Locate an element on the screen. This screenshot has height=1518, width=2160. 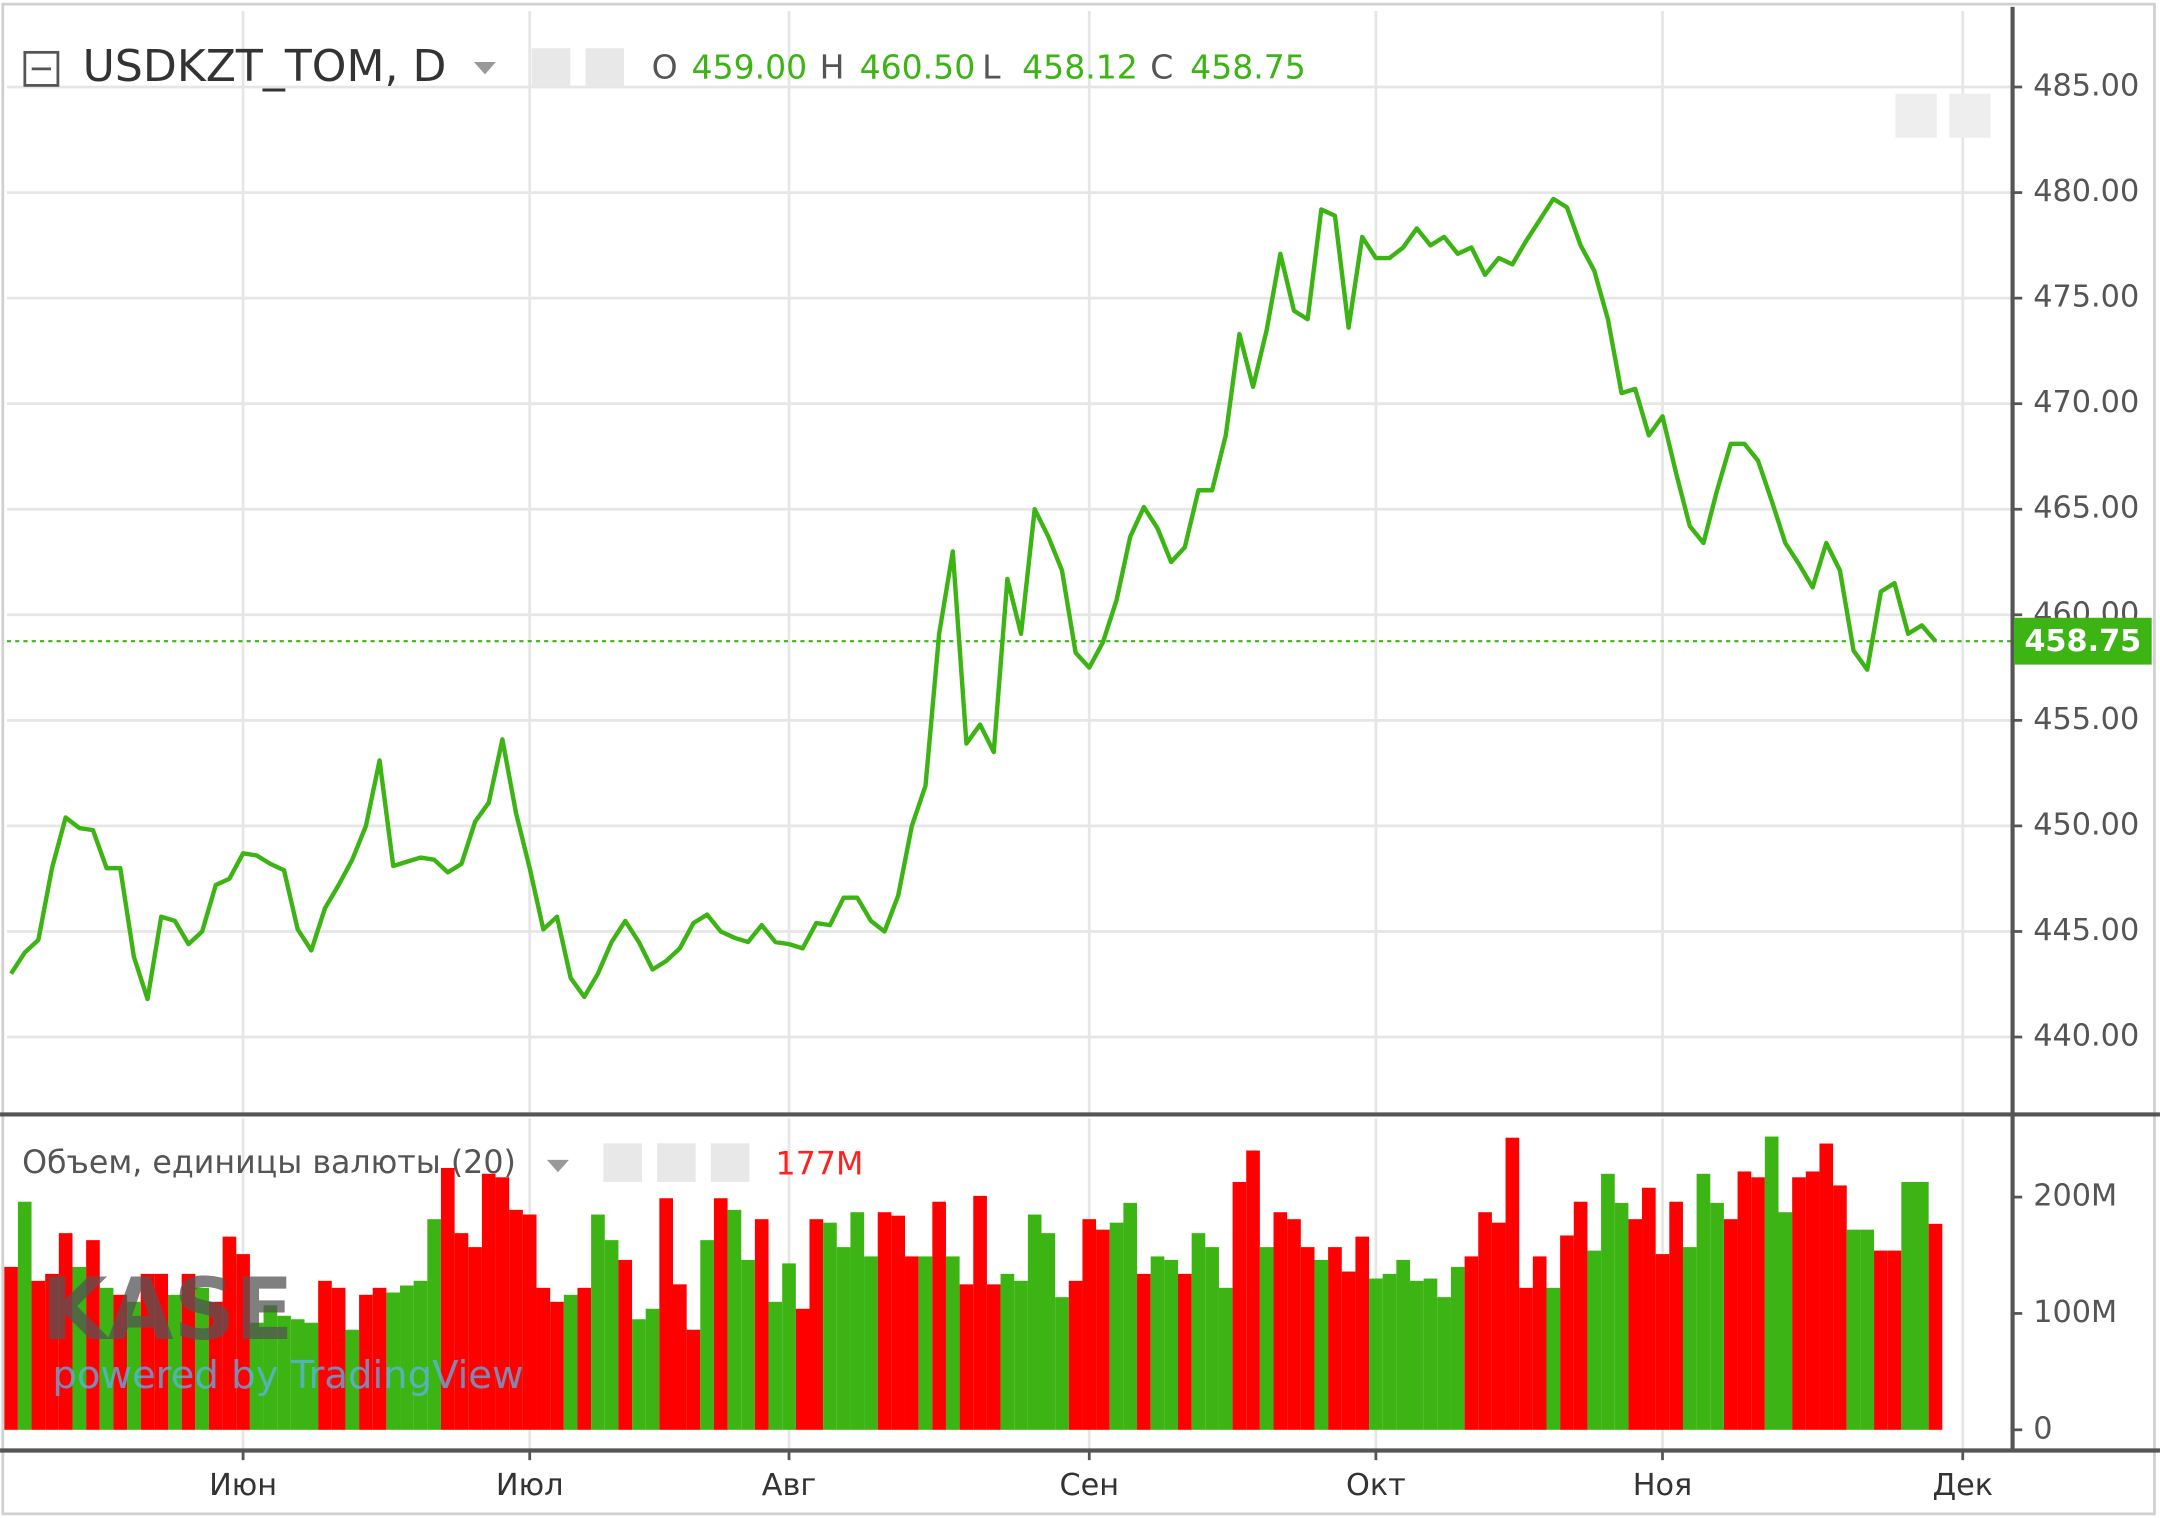
x-tick-label: Окт is located at coordinates (1376, 1485).